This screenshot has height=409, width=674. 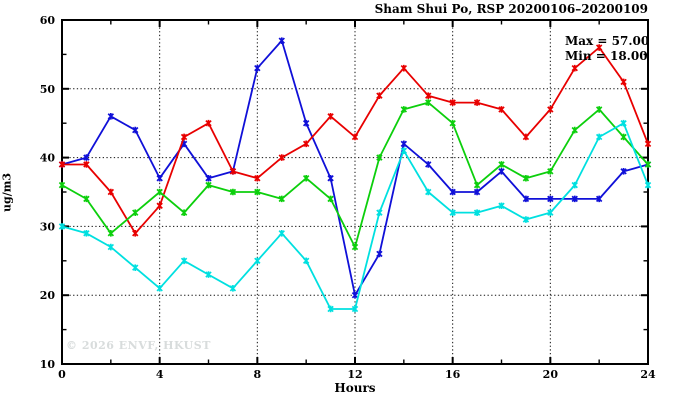 I want to click on x-tick-label: 8, so click(x=258, y=374).